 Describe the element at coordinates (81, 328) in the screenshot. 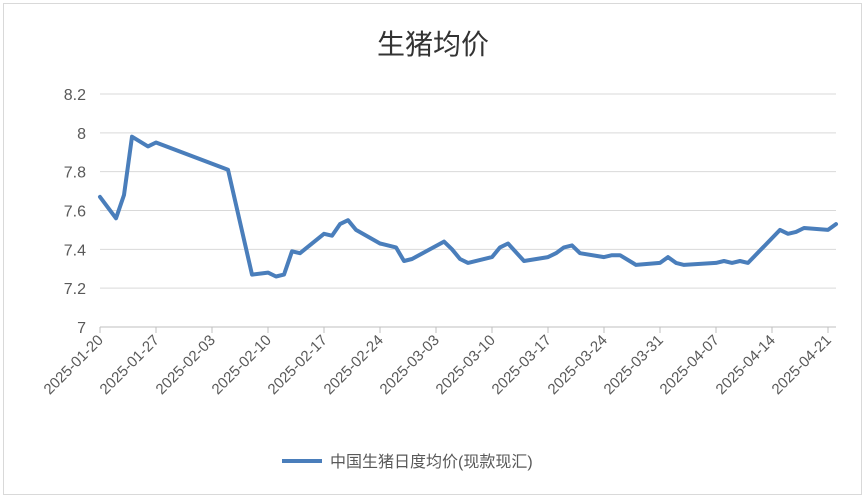

I see `y-tick-label: 7` at that location.